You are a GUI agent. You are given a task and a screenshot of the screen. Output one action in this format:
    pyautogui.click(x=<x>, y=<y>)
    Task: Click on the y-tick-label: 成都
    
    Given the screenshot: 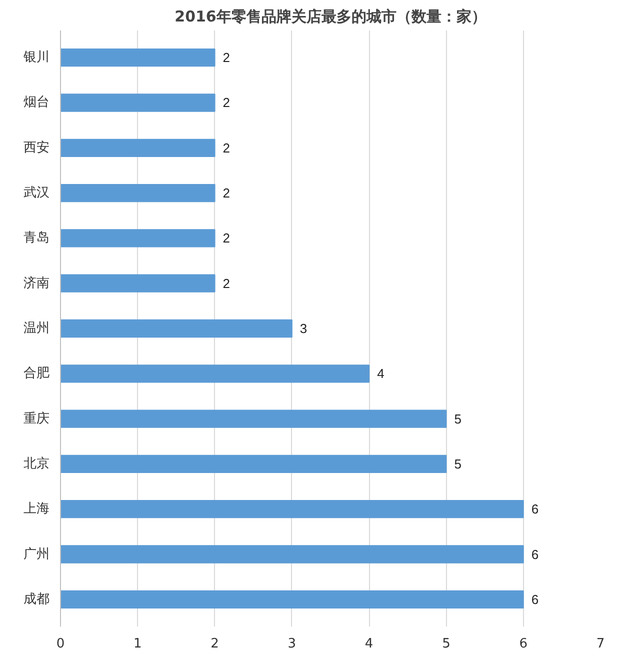 What is the action you would take?
    pyautogui.click(x=37, y=599)
    